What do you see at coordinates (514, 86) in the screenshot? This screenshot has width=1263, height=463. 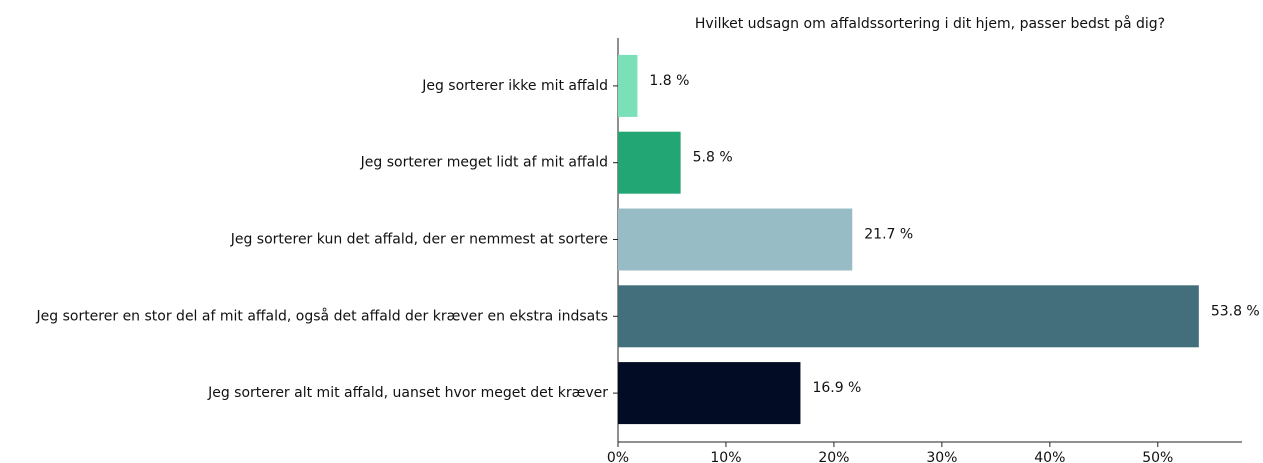 I see `y-tick-label: Jeg sorterer ikke mit affald` at bounding box center [514, 86].